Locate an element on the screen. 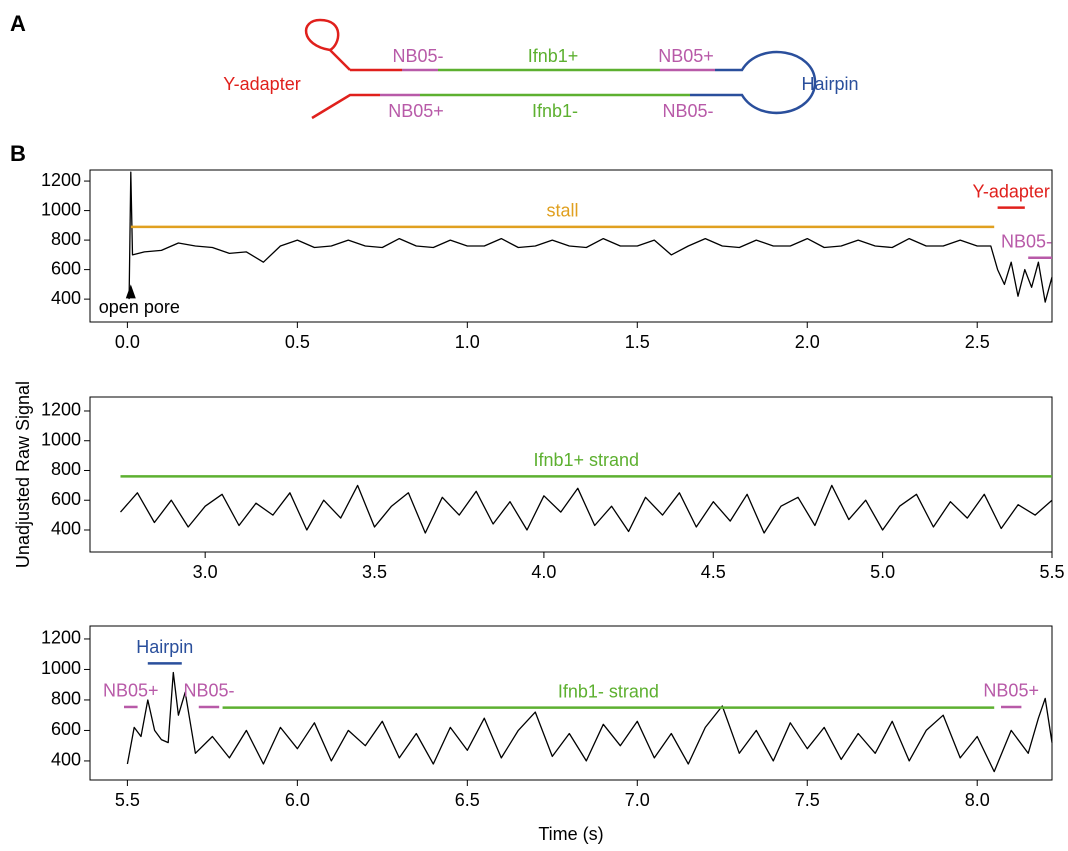 This screenshot has height=851, width=1068. x-tick-label: 3.5 is located at coordinates (374, 572).